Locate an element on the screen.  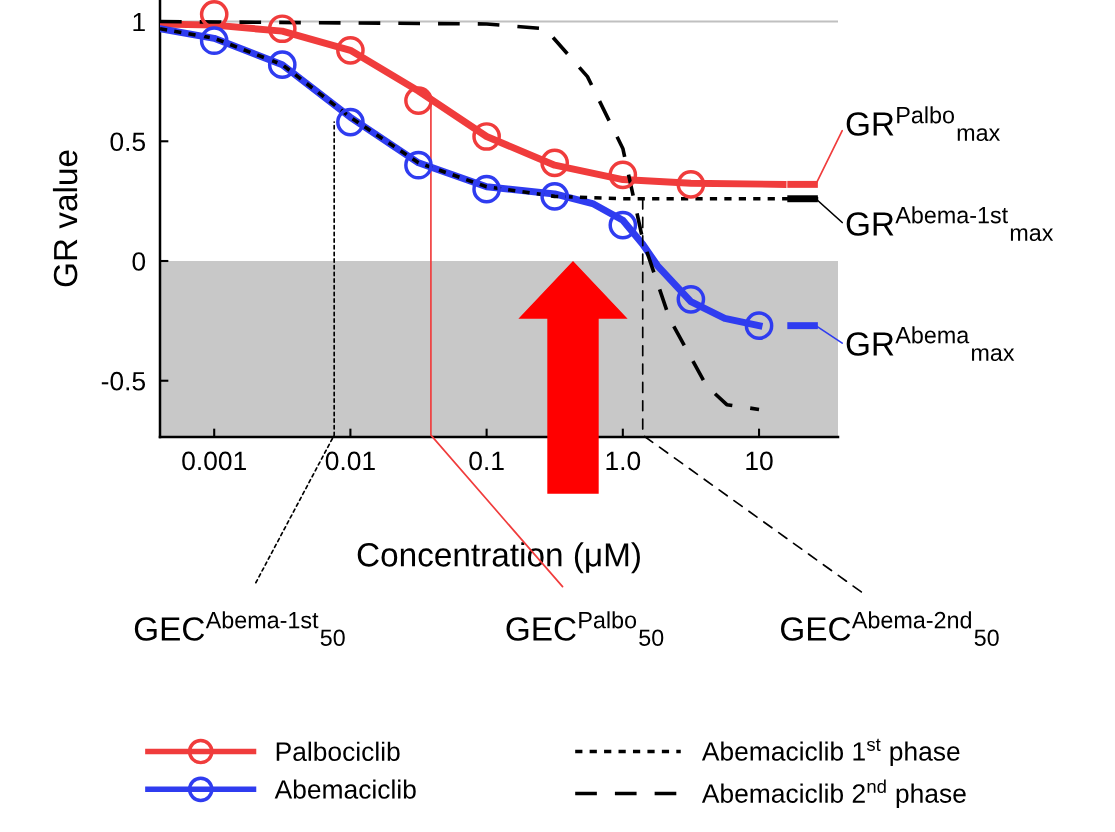
y-tick-label: -0.5 is located at coordinates (123, 381).